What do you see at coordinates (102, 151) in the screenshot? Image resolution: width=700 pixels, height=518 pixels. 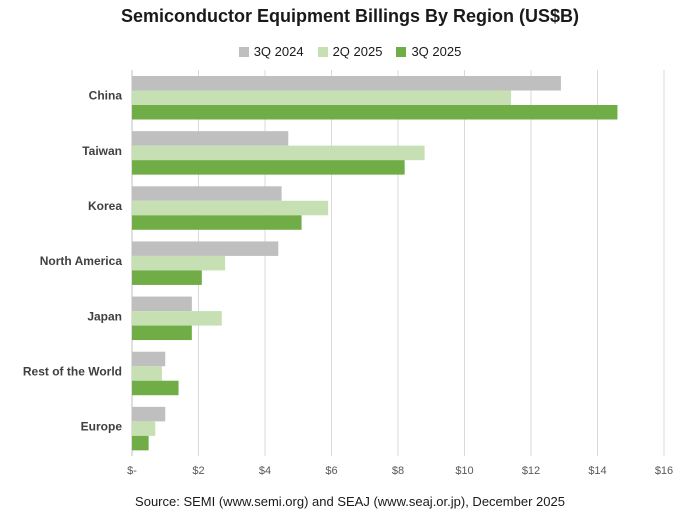 I see `category-label: Taiwan` at bounding box center [102, 151].